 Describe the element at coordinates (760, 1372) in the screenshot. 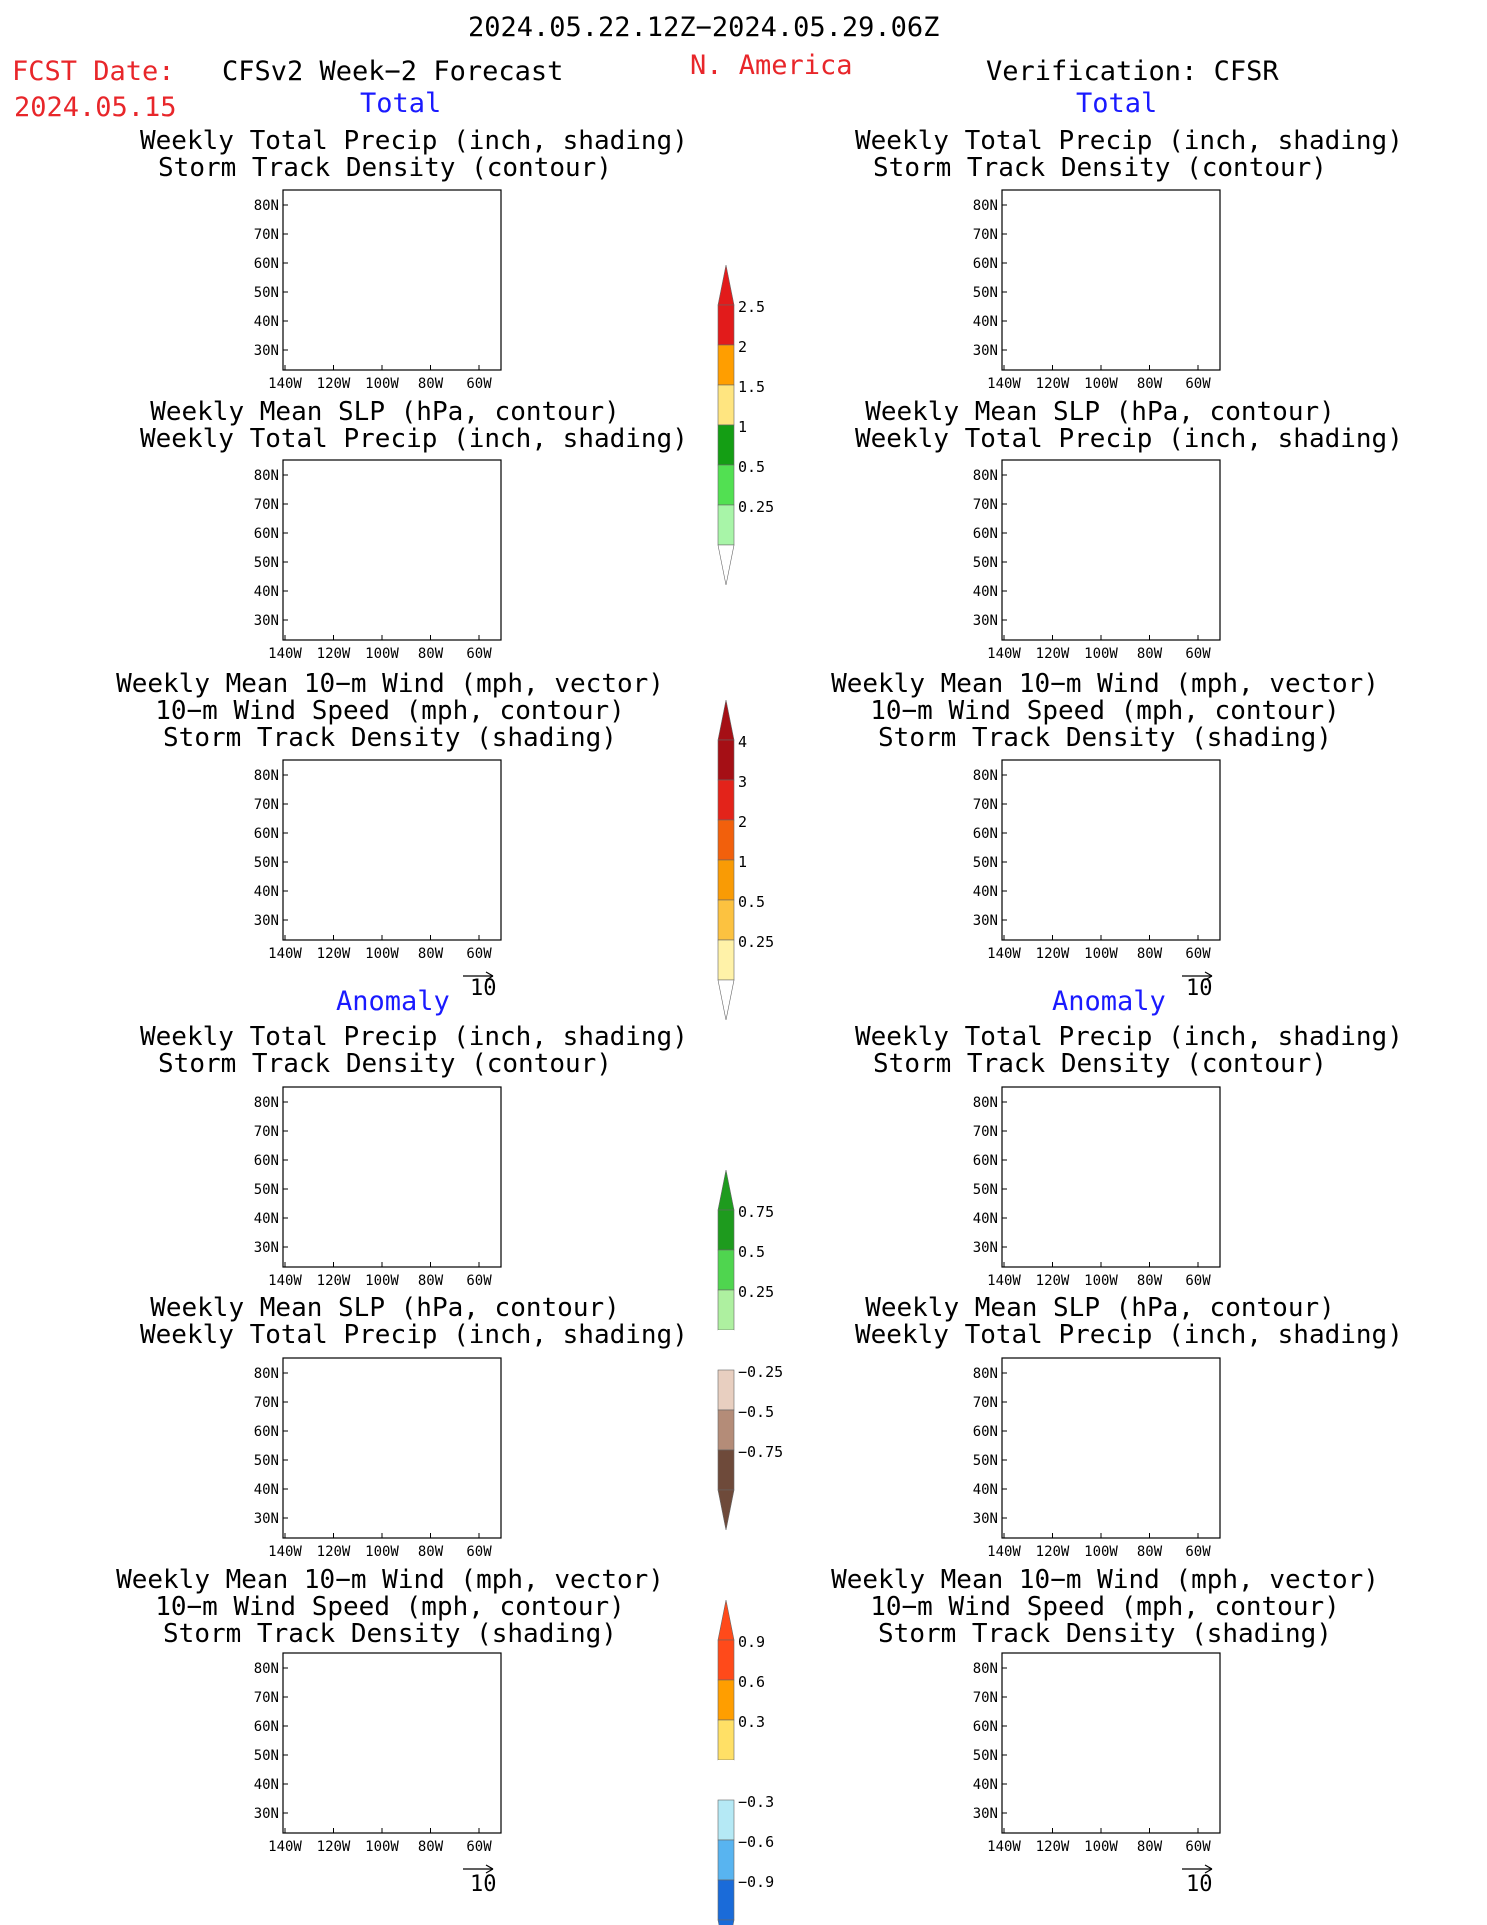

I see `colorbar-label: −0.25` at that location.